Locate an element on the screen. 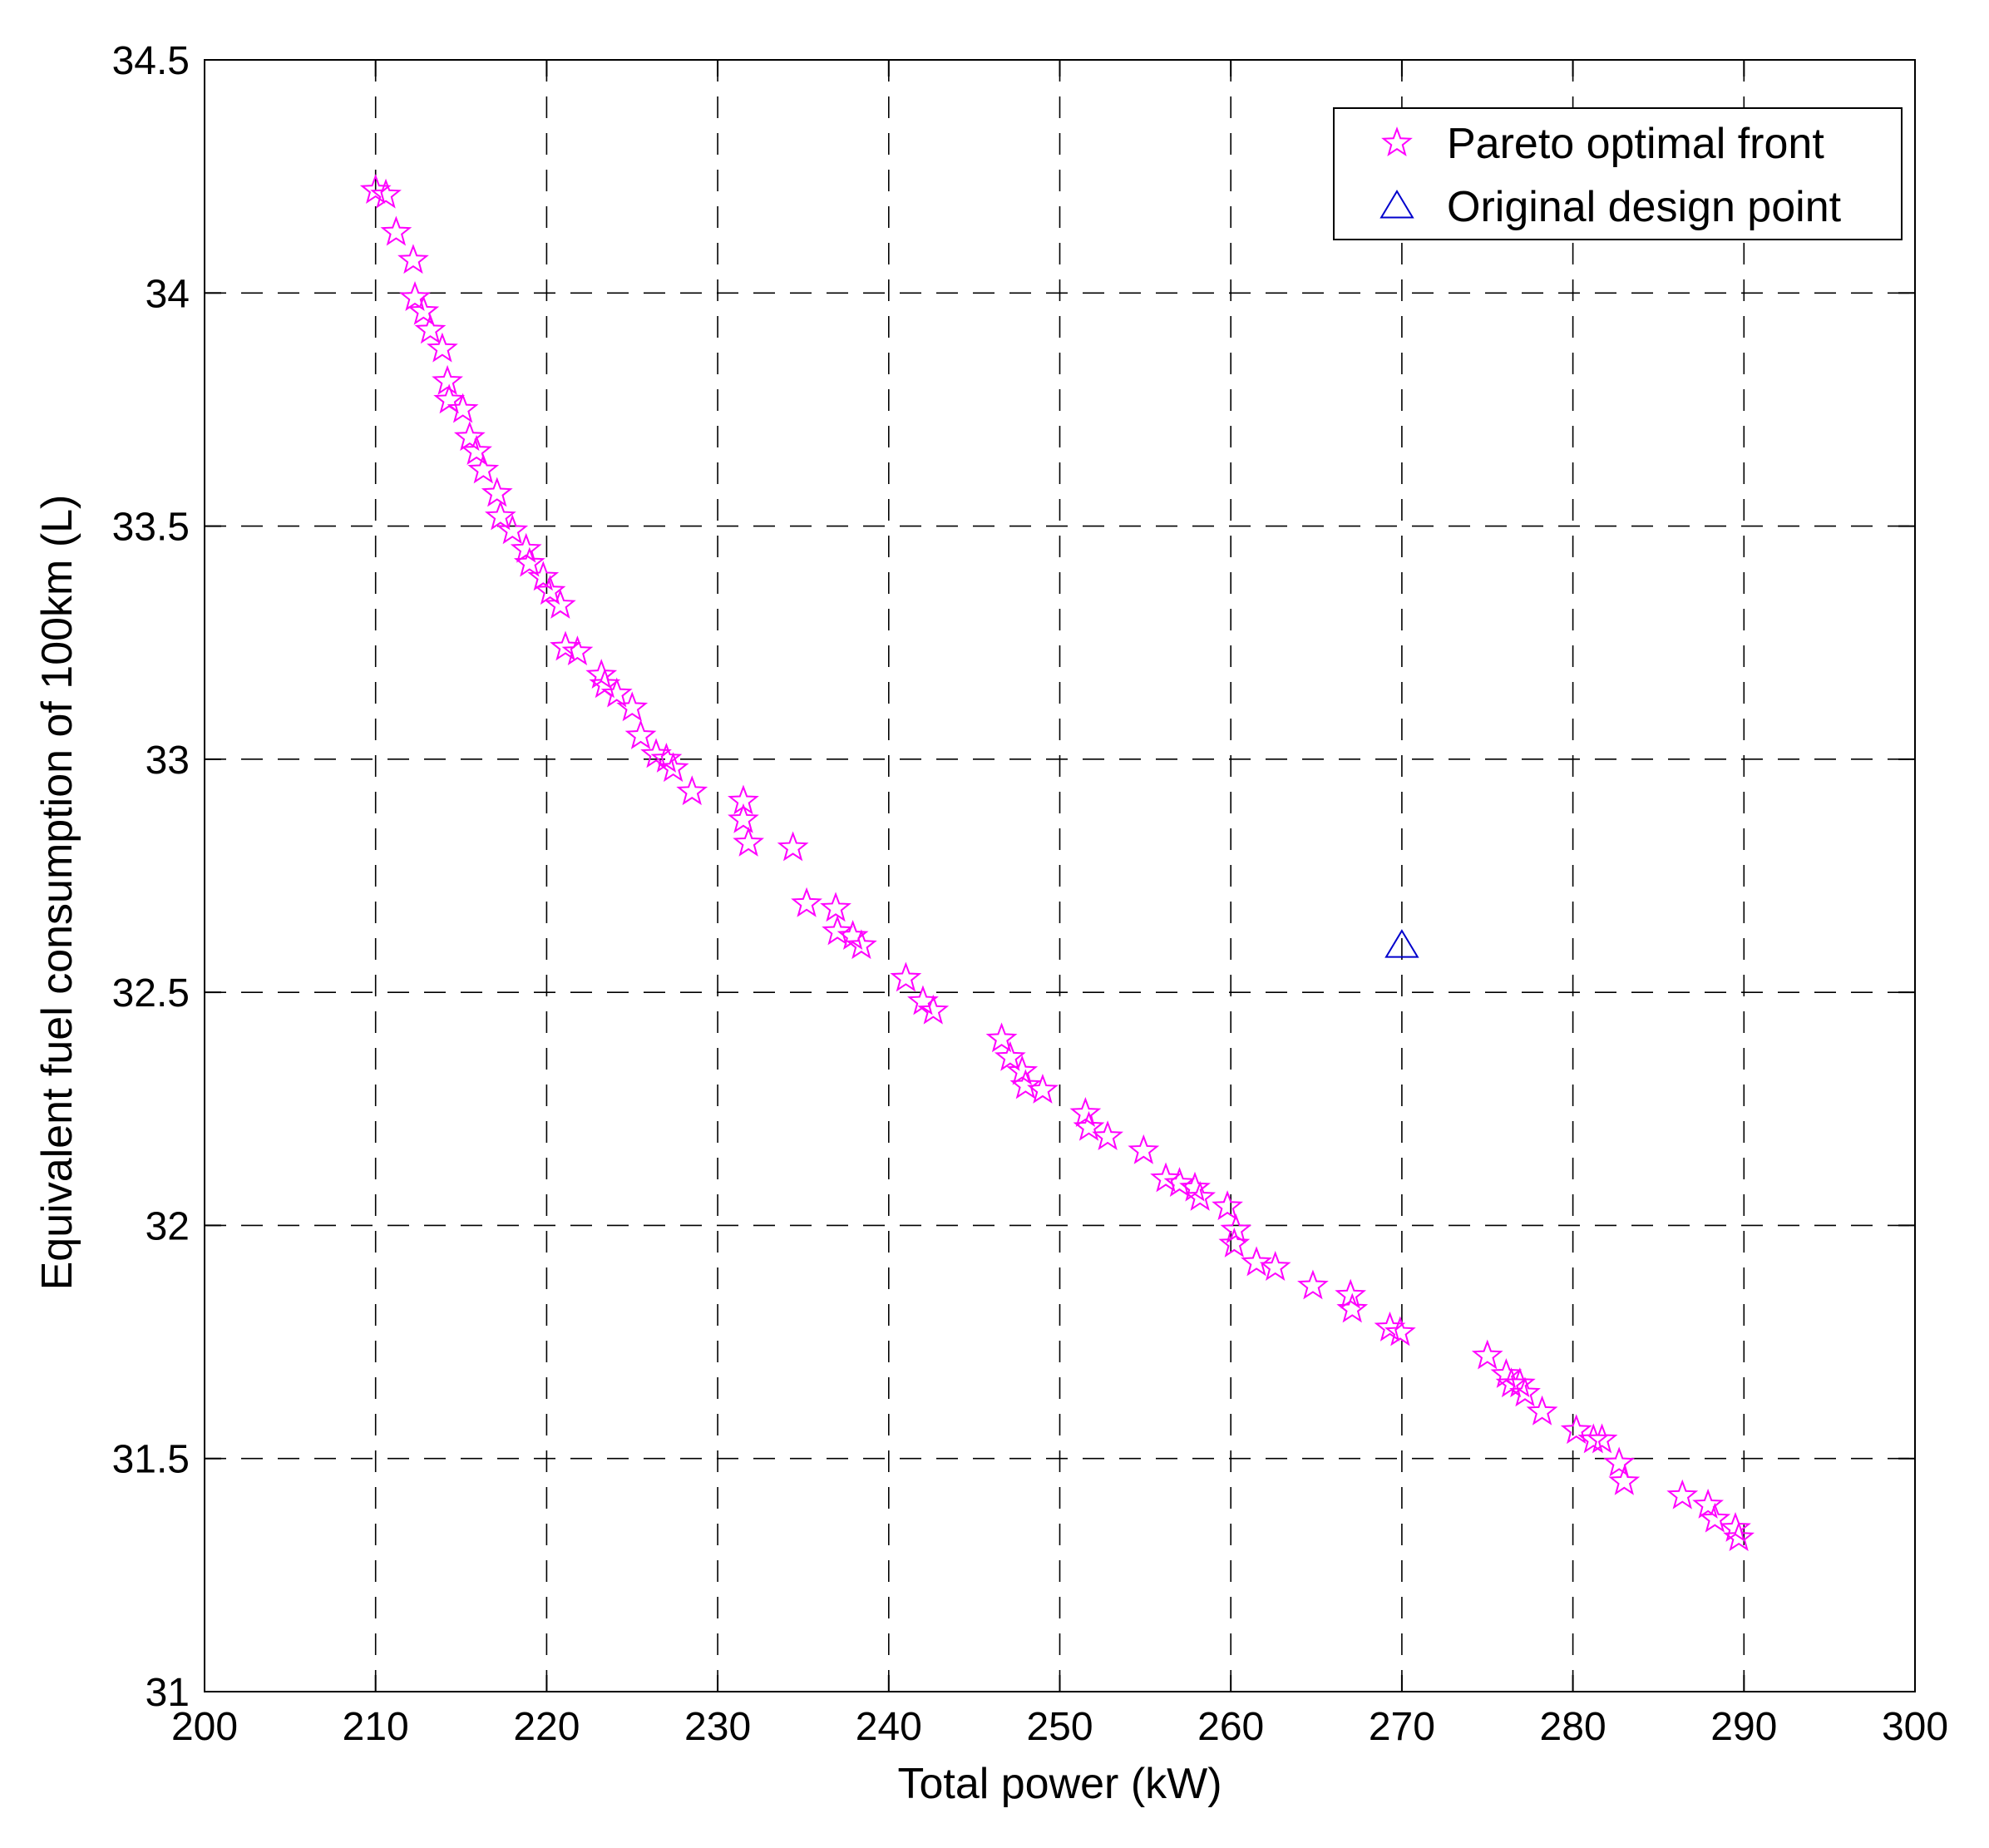 The image size is (1989, 1848). legend-star-icon is located at coordinates (1397, 141).